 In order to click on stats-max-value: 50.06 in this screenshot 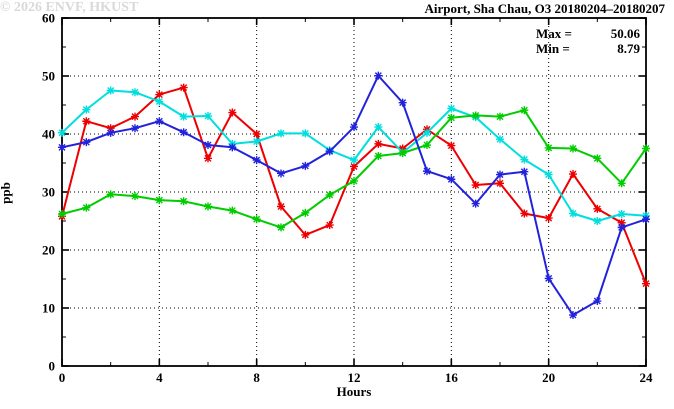, I will do `click(625, 33)`.